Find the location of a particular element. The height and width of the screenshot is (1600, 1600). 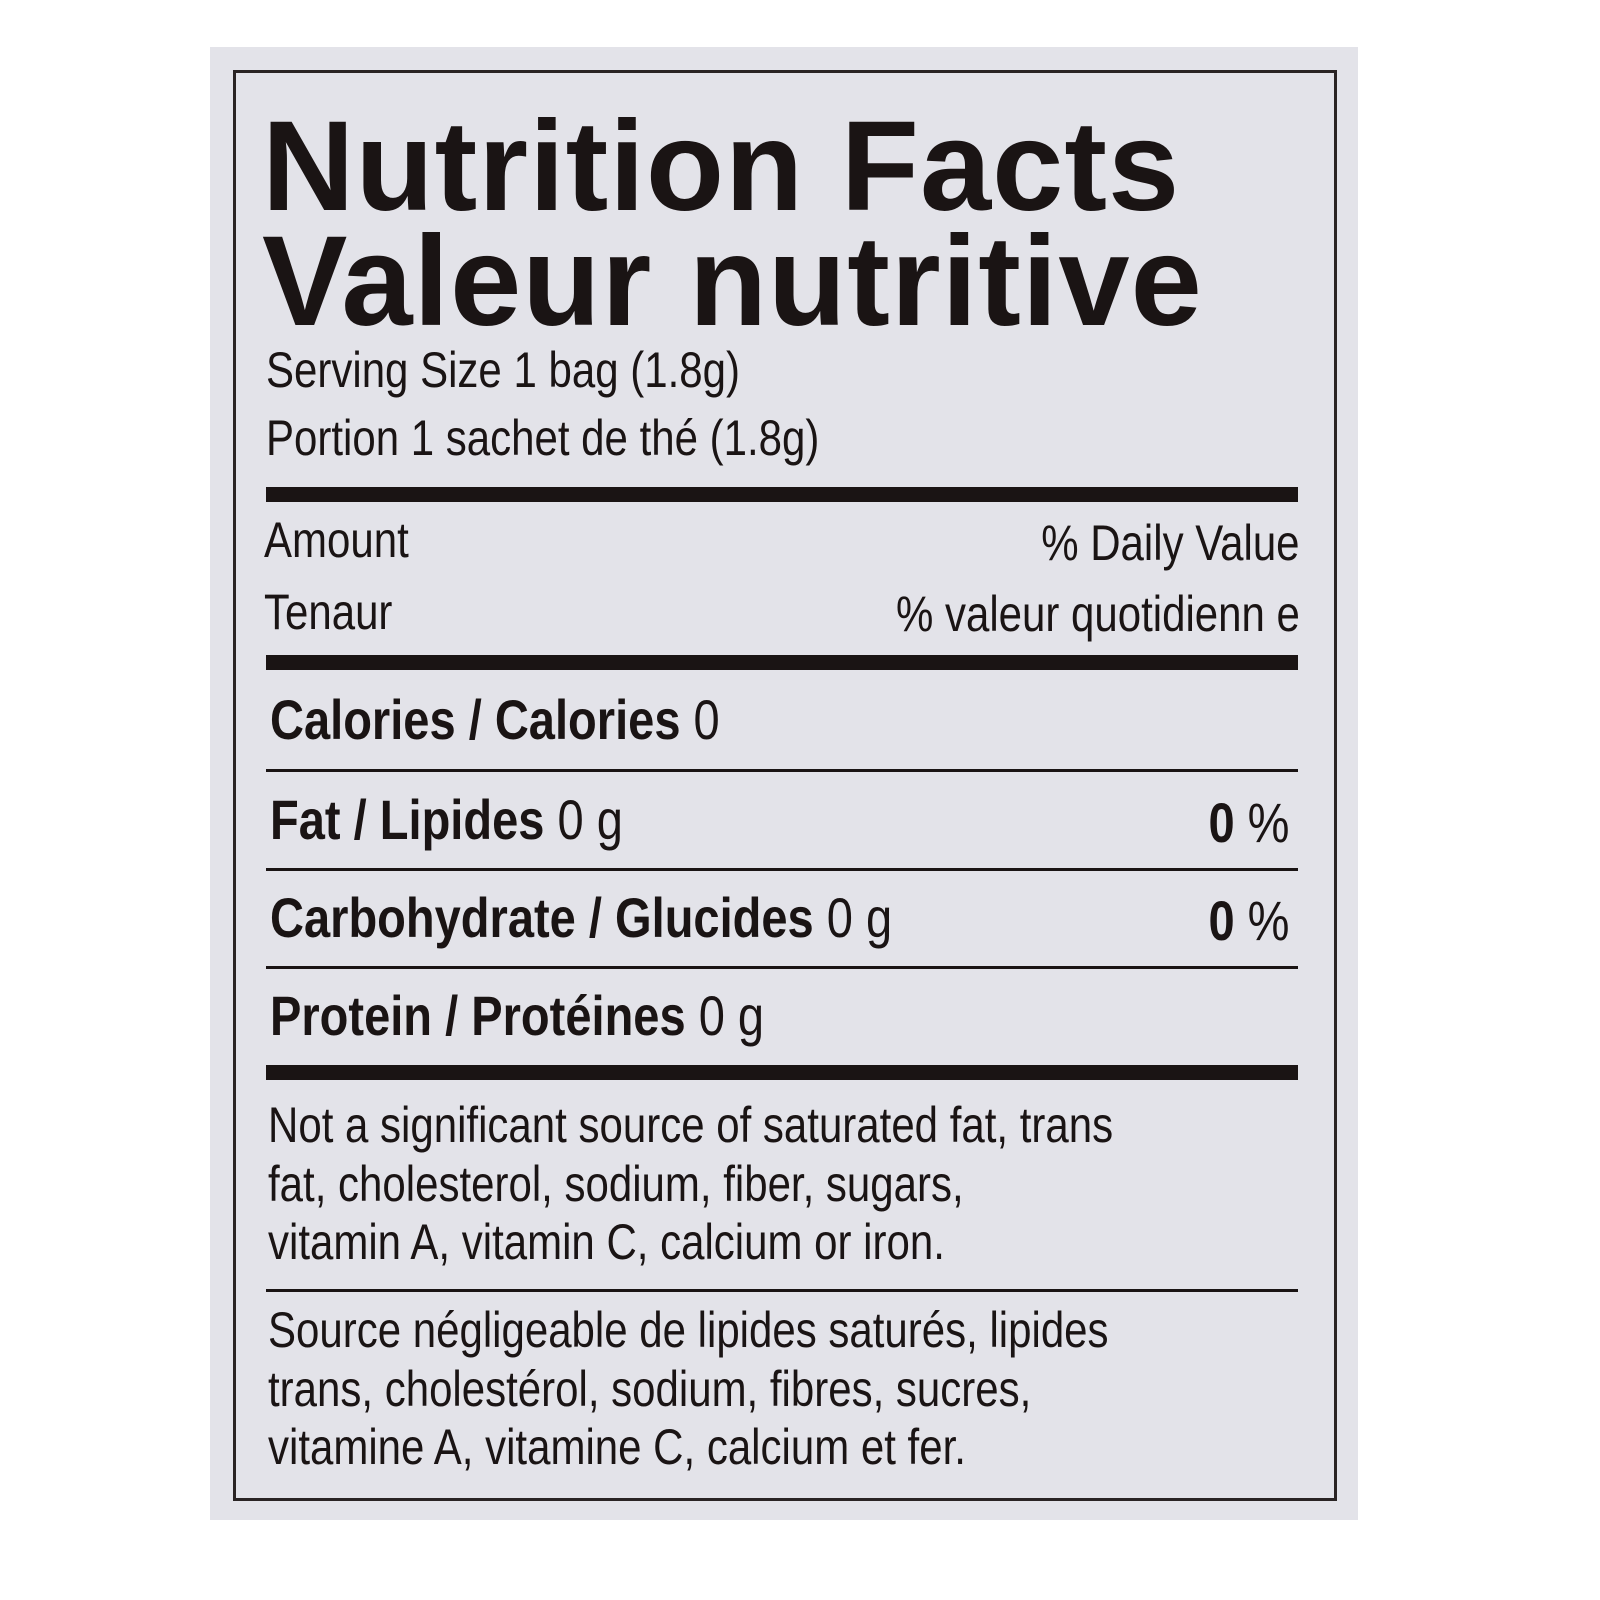

title-en: Nutrition Facts is located at coordinates (721, 166).